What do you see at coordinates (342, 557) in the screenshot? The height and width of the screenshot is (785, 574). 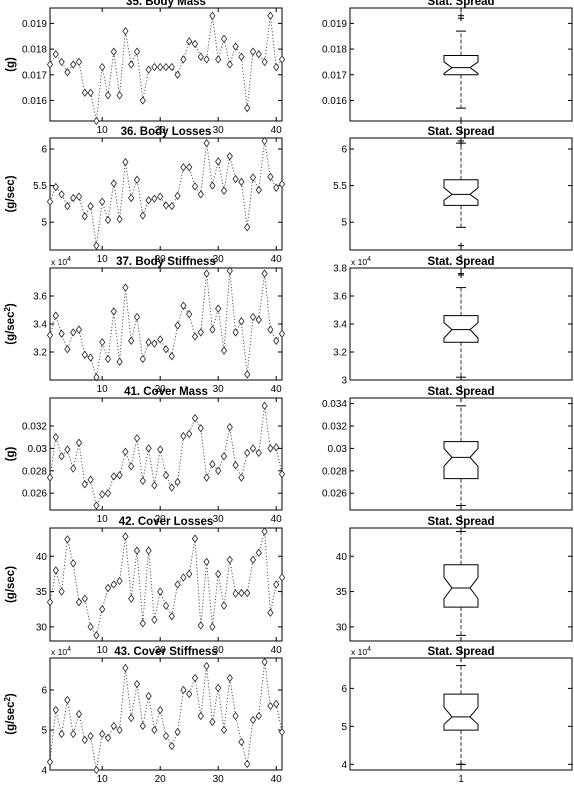 I see `y-tick-label: 40` at bounding box center [342, 557].